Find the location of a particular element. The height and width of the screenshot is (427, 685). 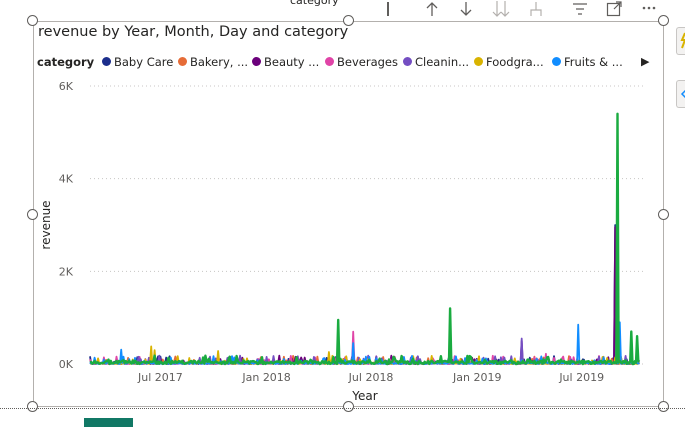

x-tick-label: Jan 2019 is located at coordinates (476, 377).